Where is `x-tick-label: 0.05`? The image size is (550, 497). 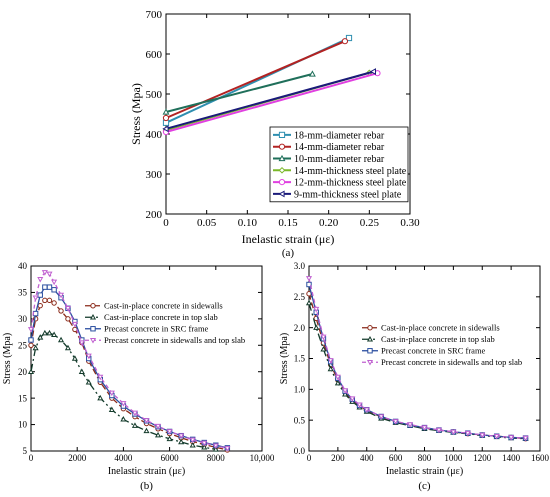
x-tick-label: 0.05 is located at coordinates (207, 223).